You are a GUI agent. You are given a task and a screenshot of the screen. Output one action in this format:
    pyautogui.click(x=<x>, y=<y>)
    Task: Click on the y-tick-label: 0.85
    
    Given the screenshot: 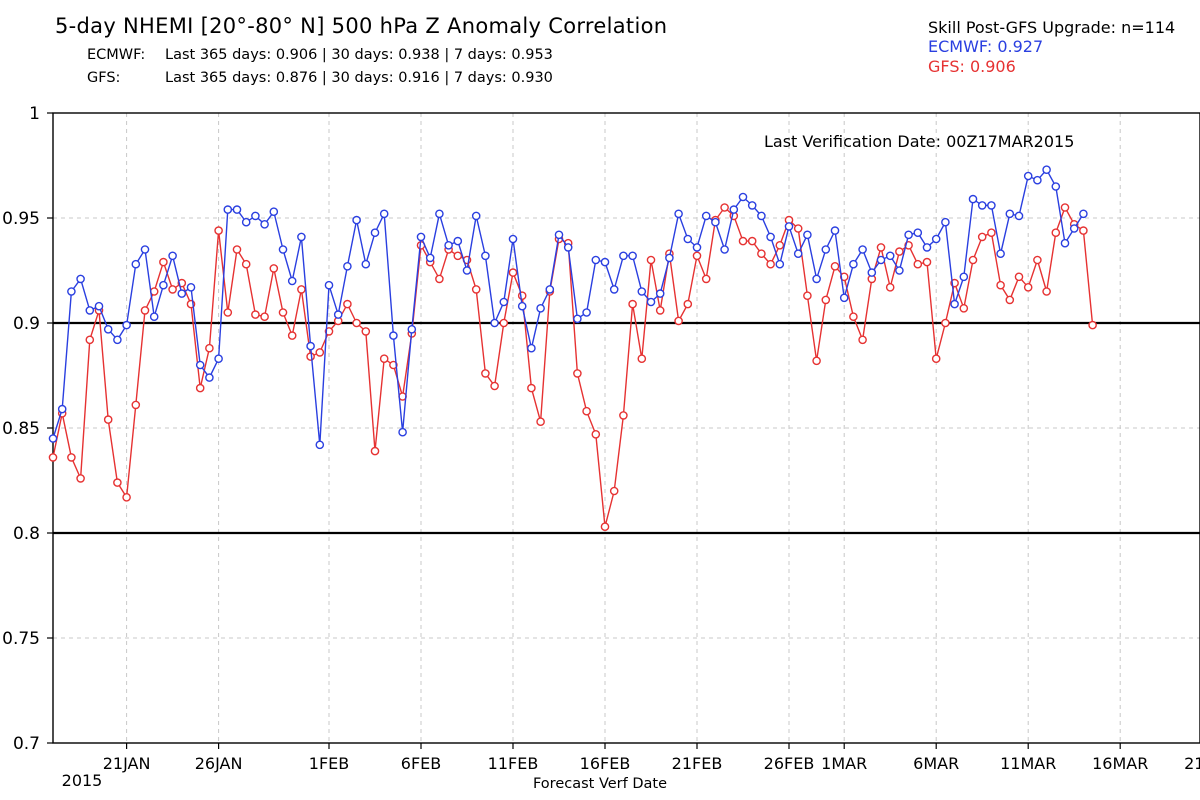 What is the action you would take?
    pyautogui.click(x=21, y=429)
    